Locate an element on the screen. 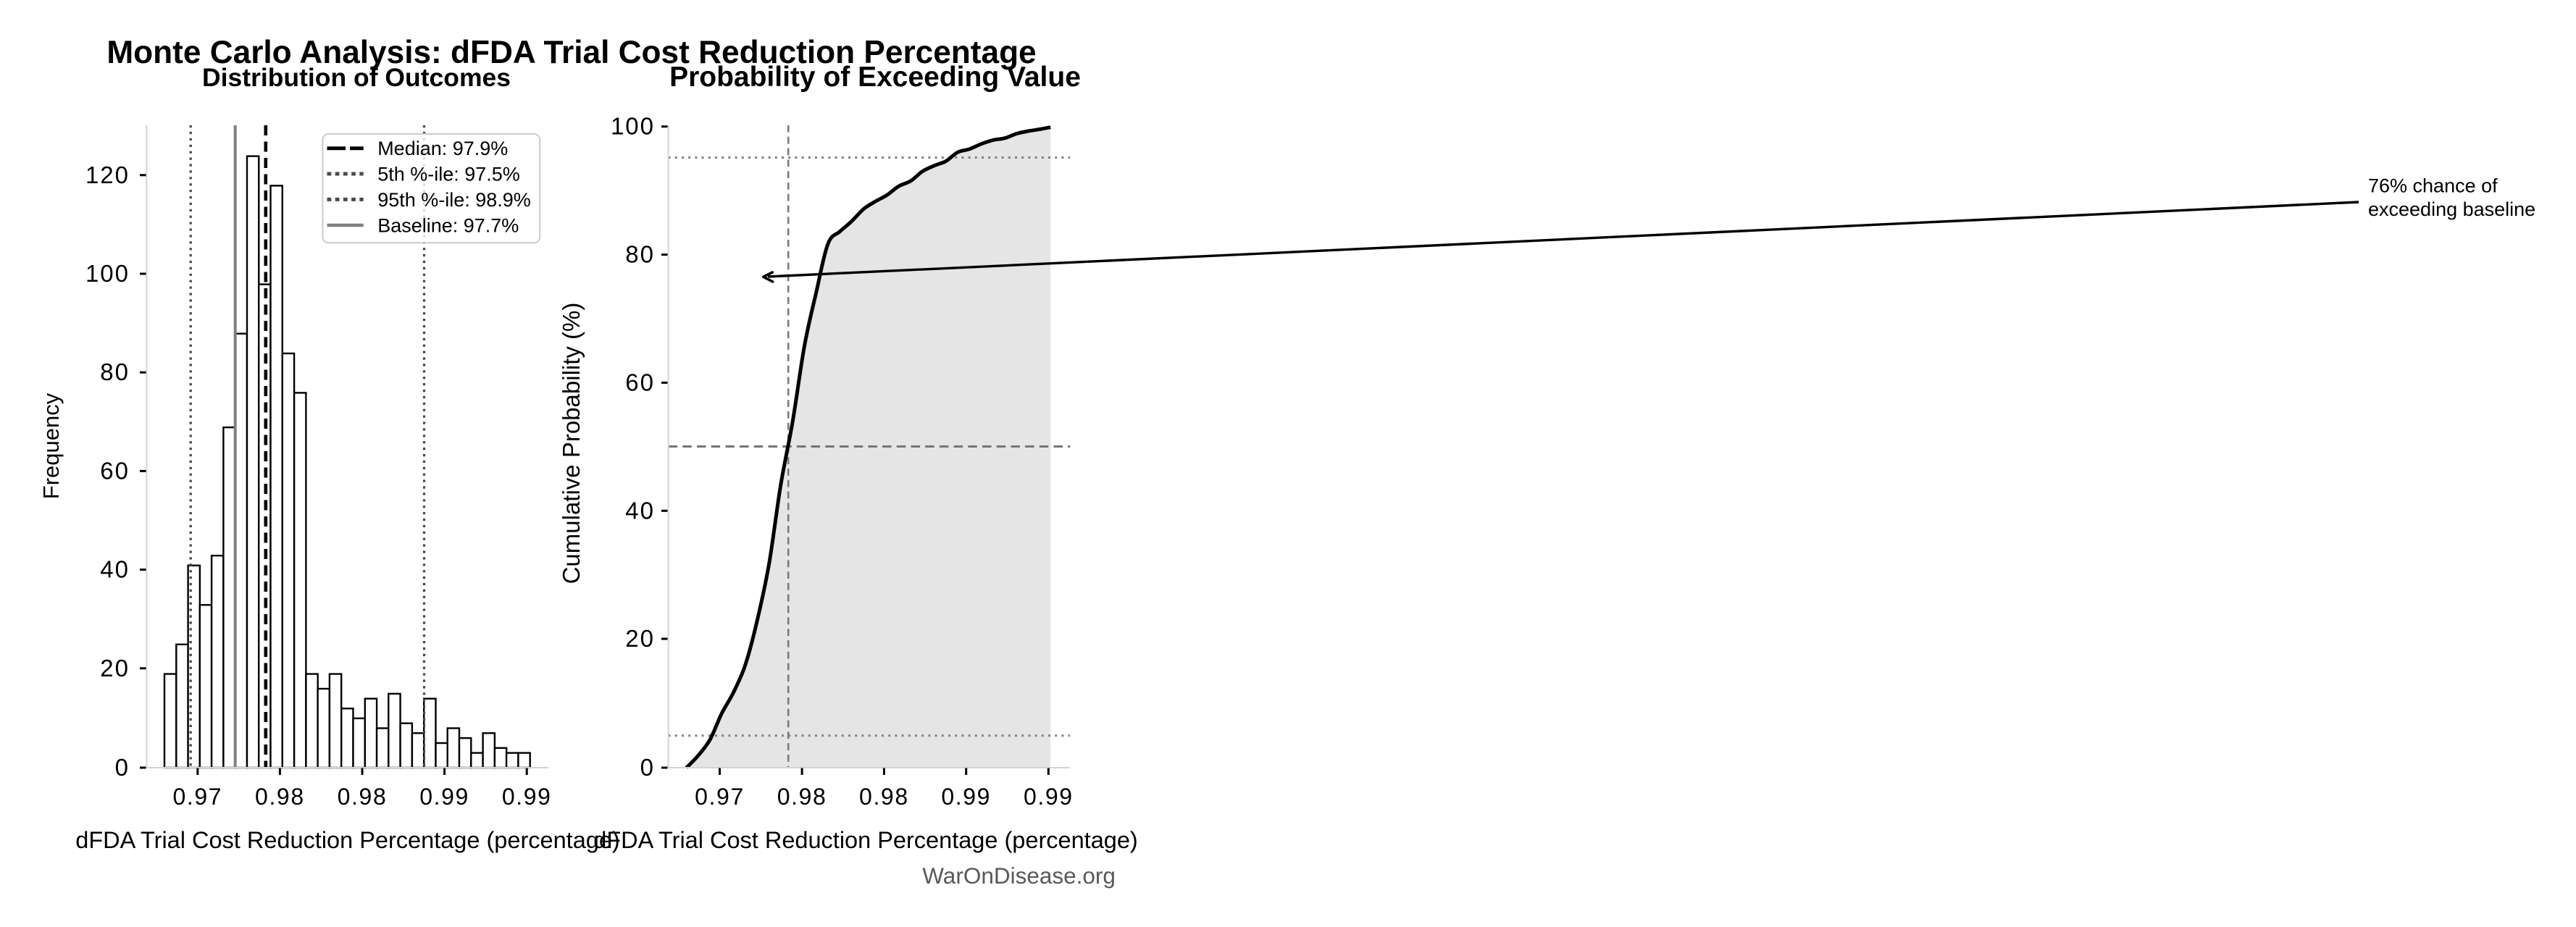  svg-text: 120 is located at coordinates (107, 175).